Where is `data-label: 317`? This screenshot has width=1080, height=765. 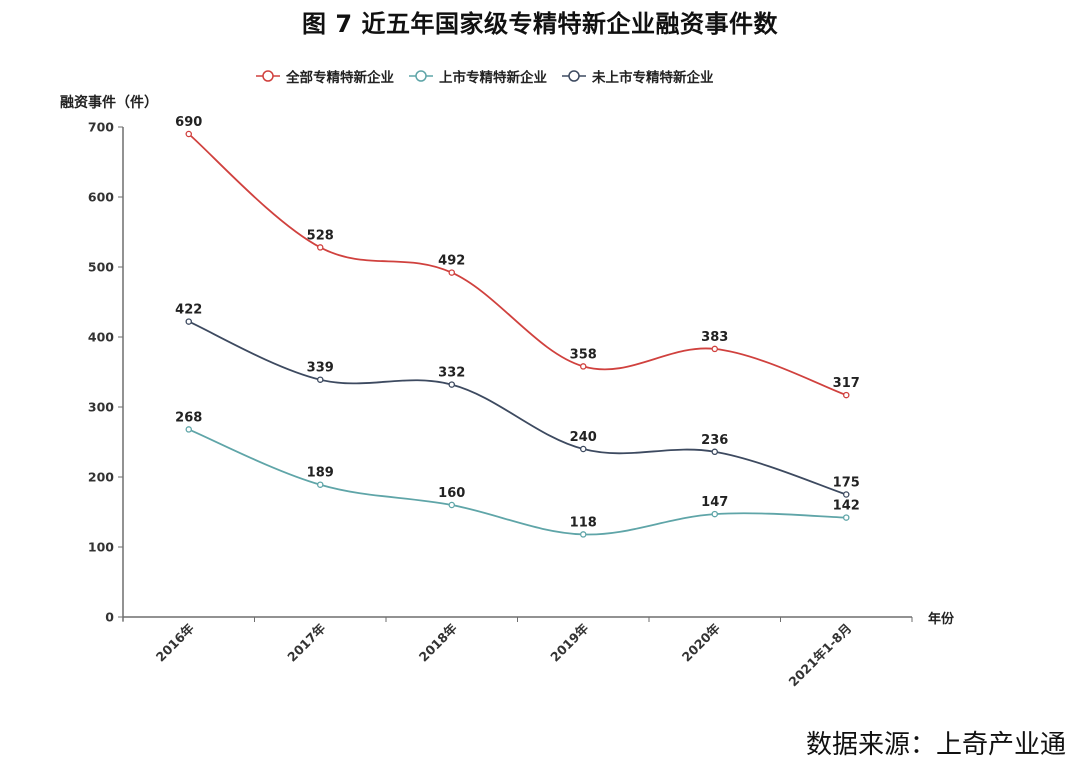
data-label: 317 is located at coordinates (846, 383).